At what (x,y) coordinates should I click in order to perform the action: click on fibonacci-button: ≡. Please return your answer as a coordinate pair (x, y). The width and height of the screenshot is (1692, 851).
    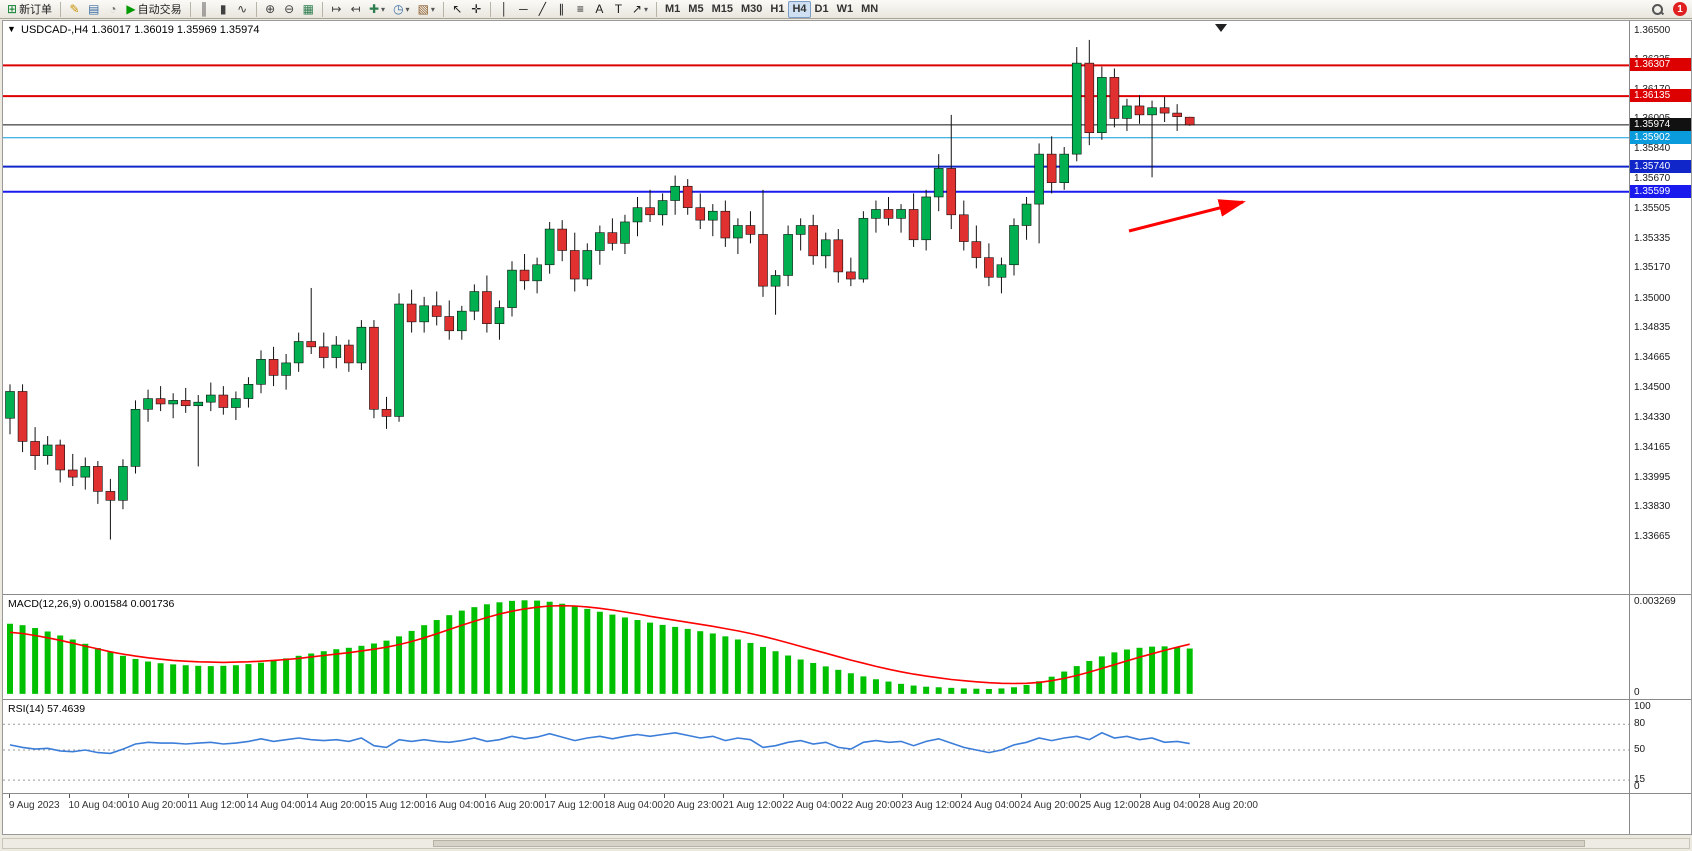
    Looking at the image, I should click on (580, 9).